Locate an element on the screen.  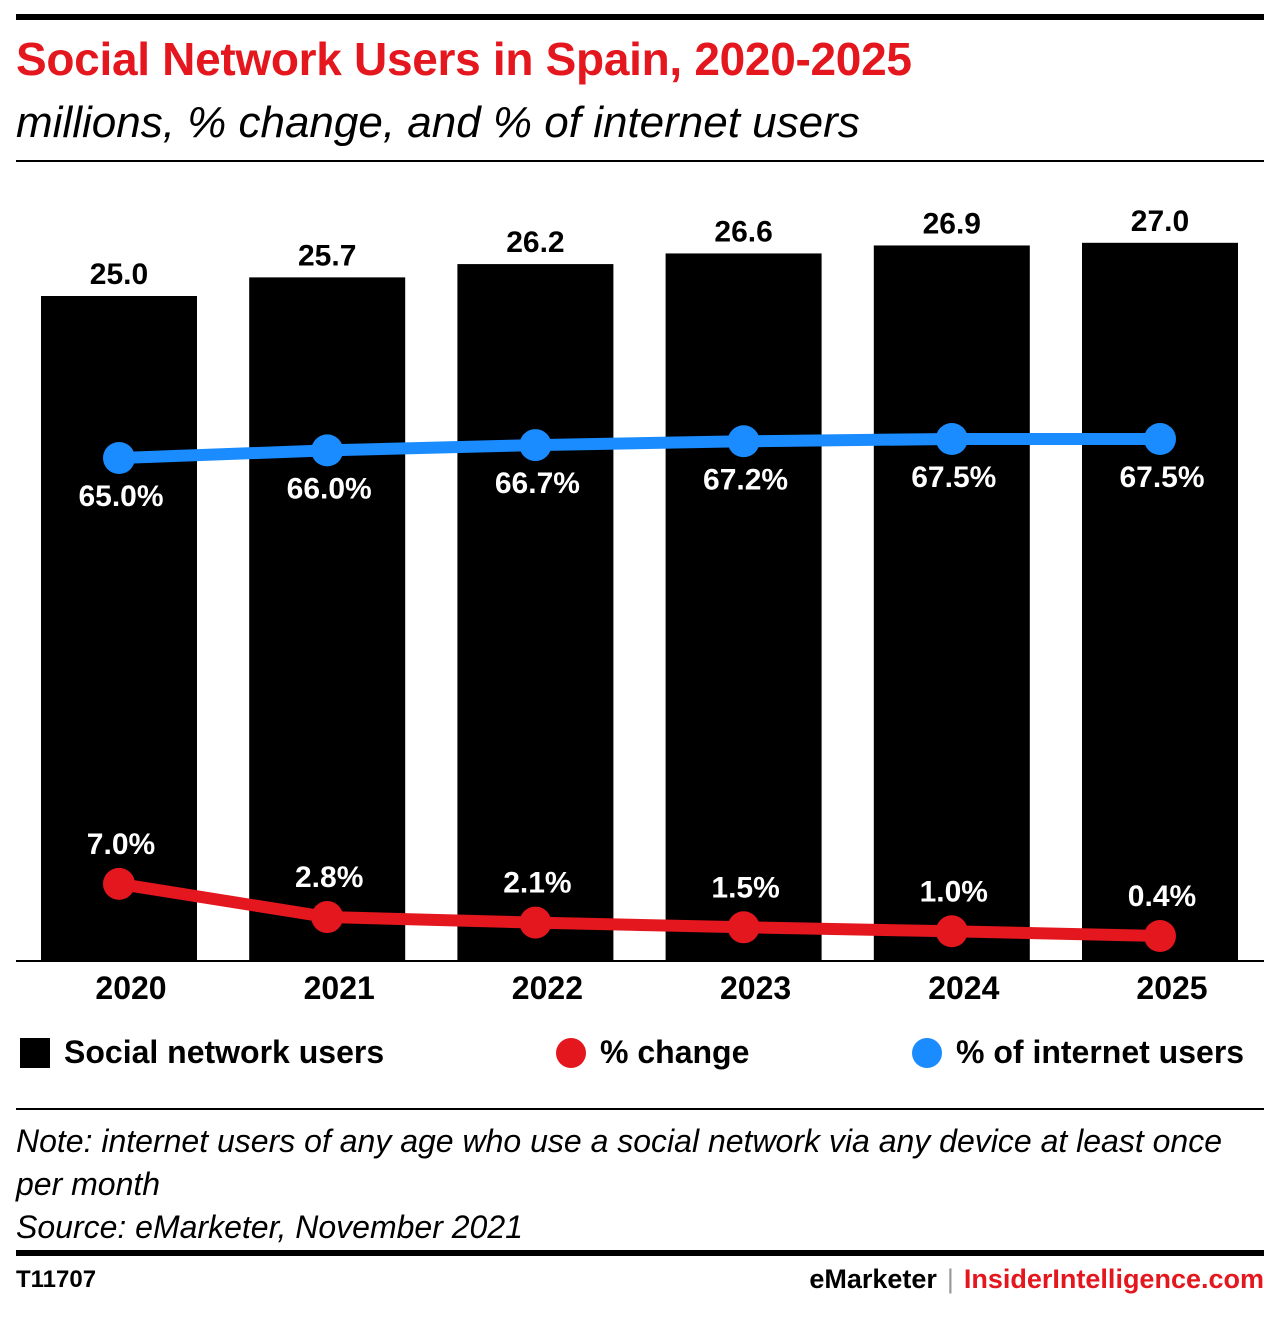
x-tick-label: 2020 is located at coordinates (130, 988).